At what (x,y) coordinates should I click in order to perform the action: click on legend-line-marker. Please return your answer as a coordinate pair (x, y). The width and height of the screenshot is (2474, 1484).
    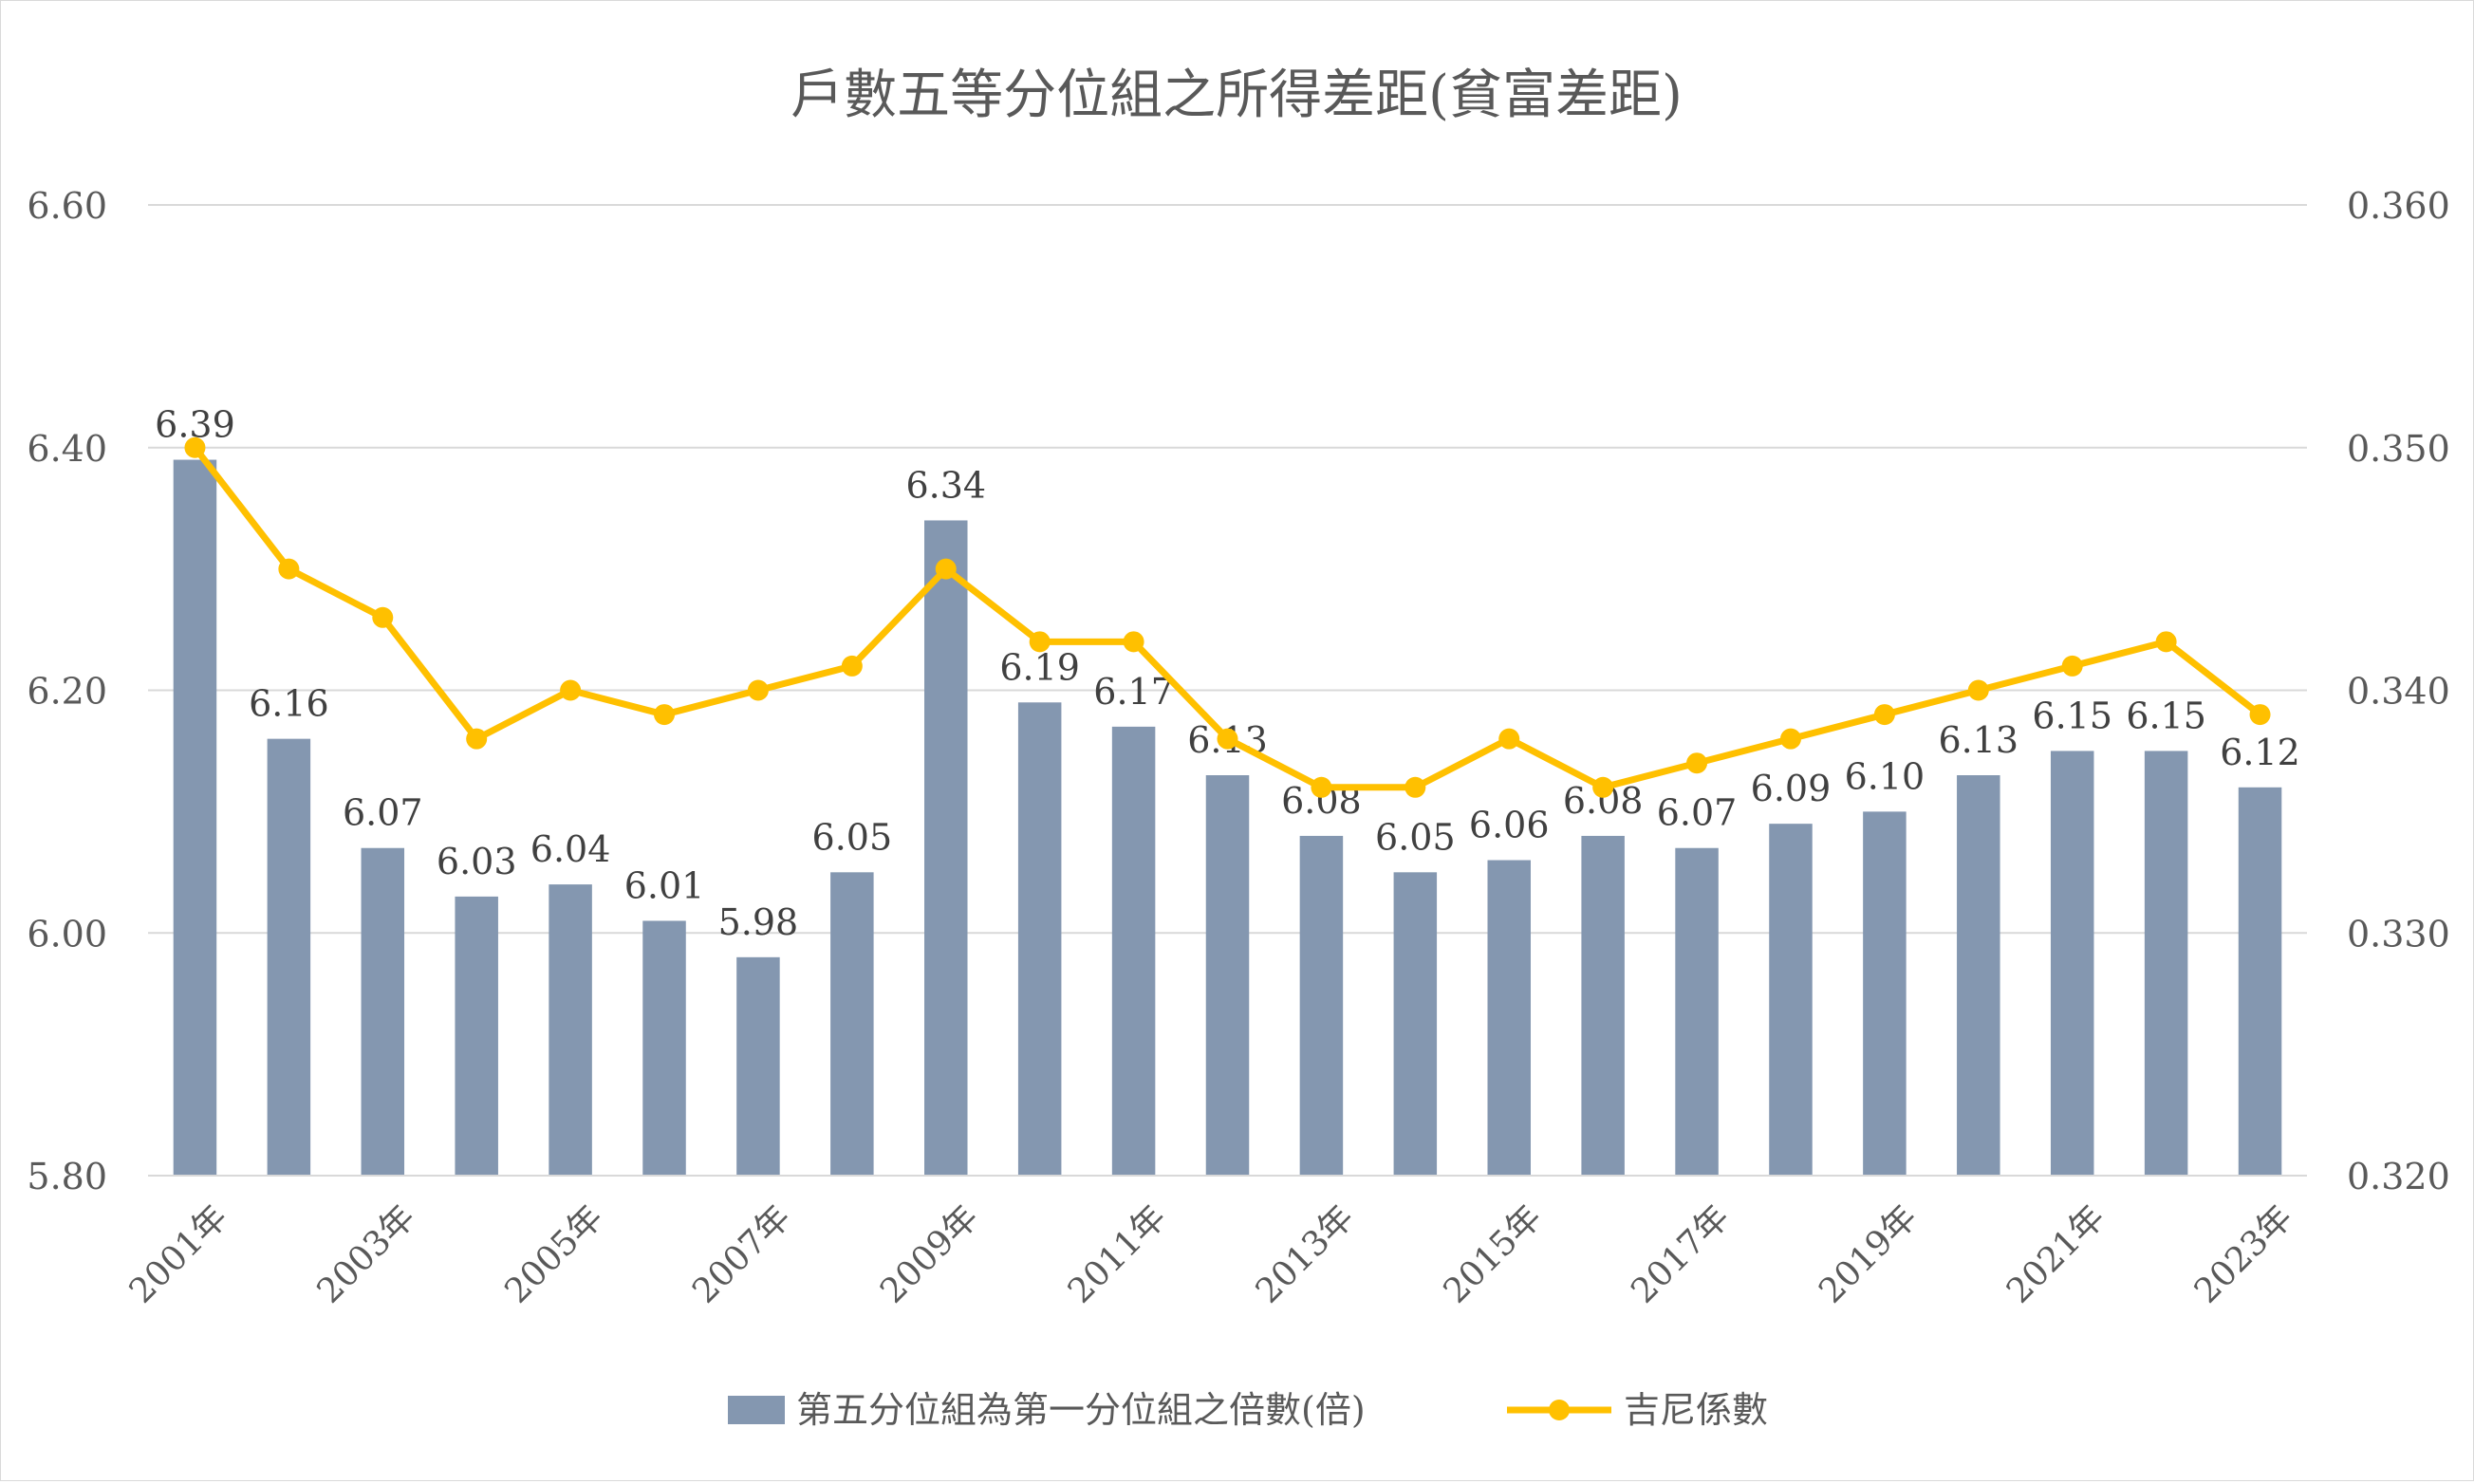
    Looking at the image, I should click on (1559, 1410).